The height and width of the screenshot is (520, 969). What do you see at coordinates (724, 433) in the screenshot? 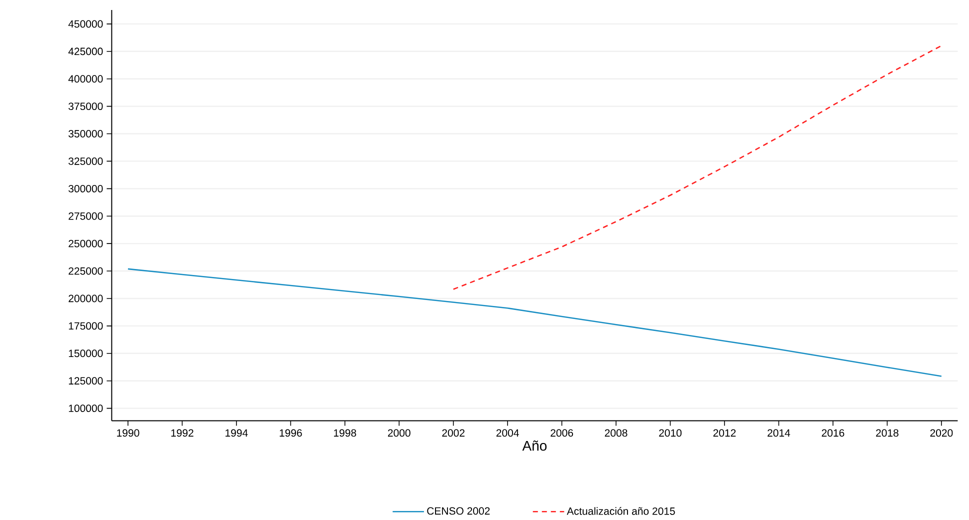
I see `x-tick-label: 2012` at bounding box center [724, 433].